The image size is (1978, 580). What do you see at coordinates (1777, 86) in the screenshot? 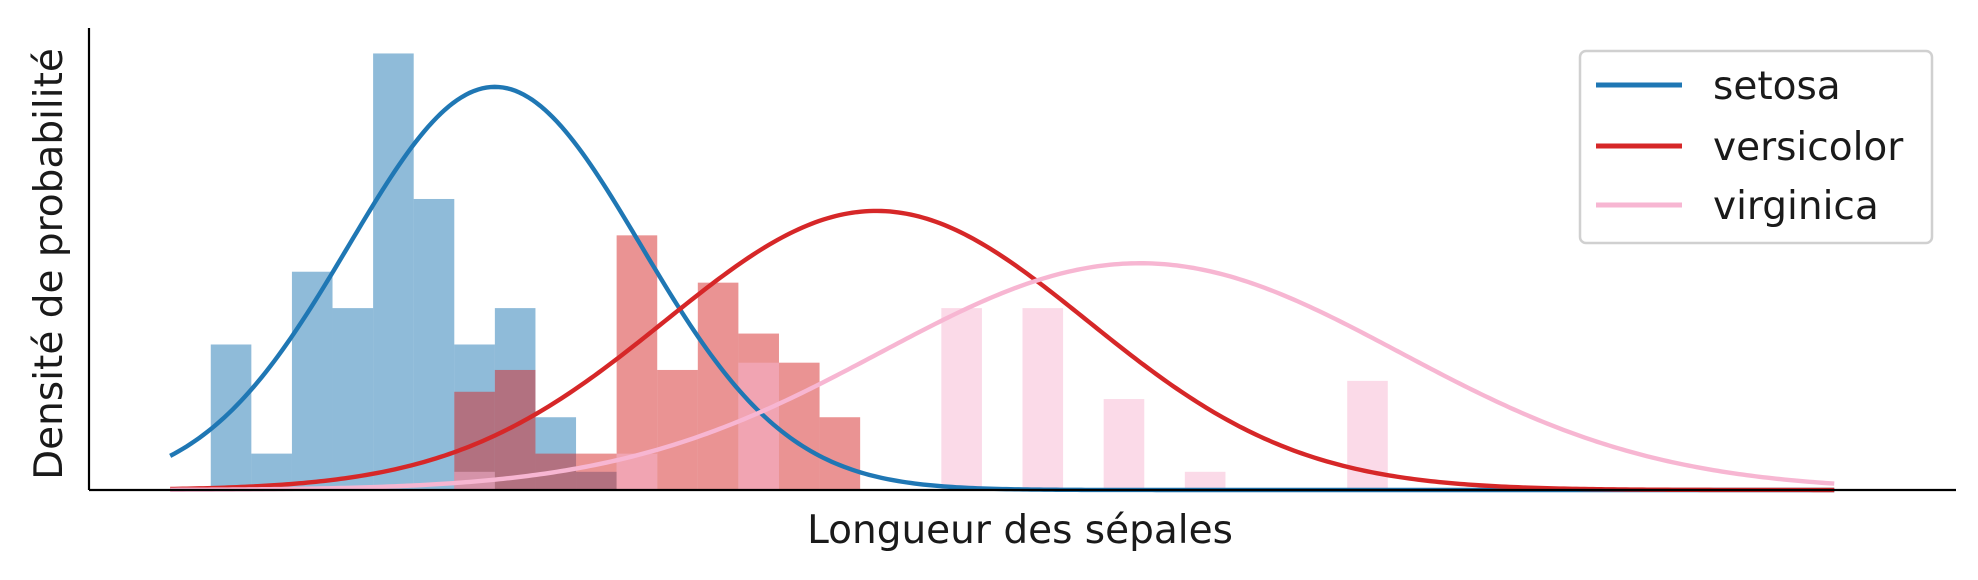
I see `legend-label-setosa: setosa` at bounding box center [1777, 86].